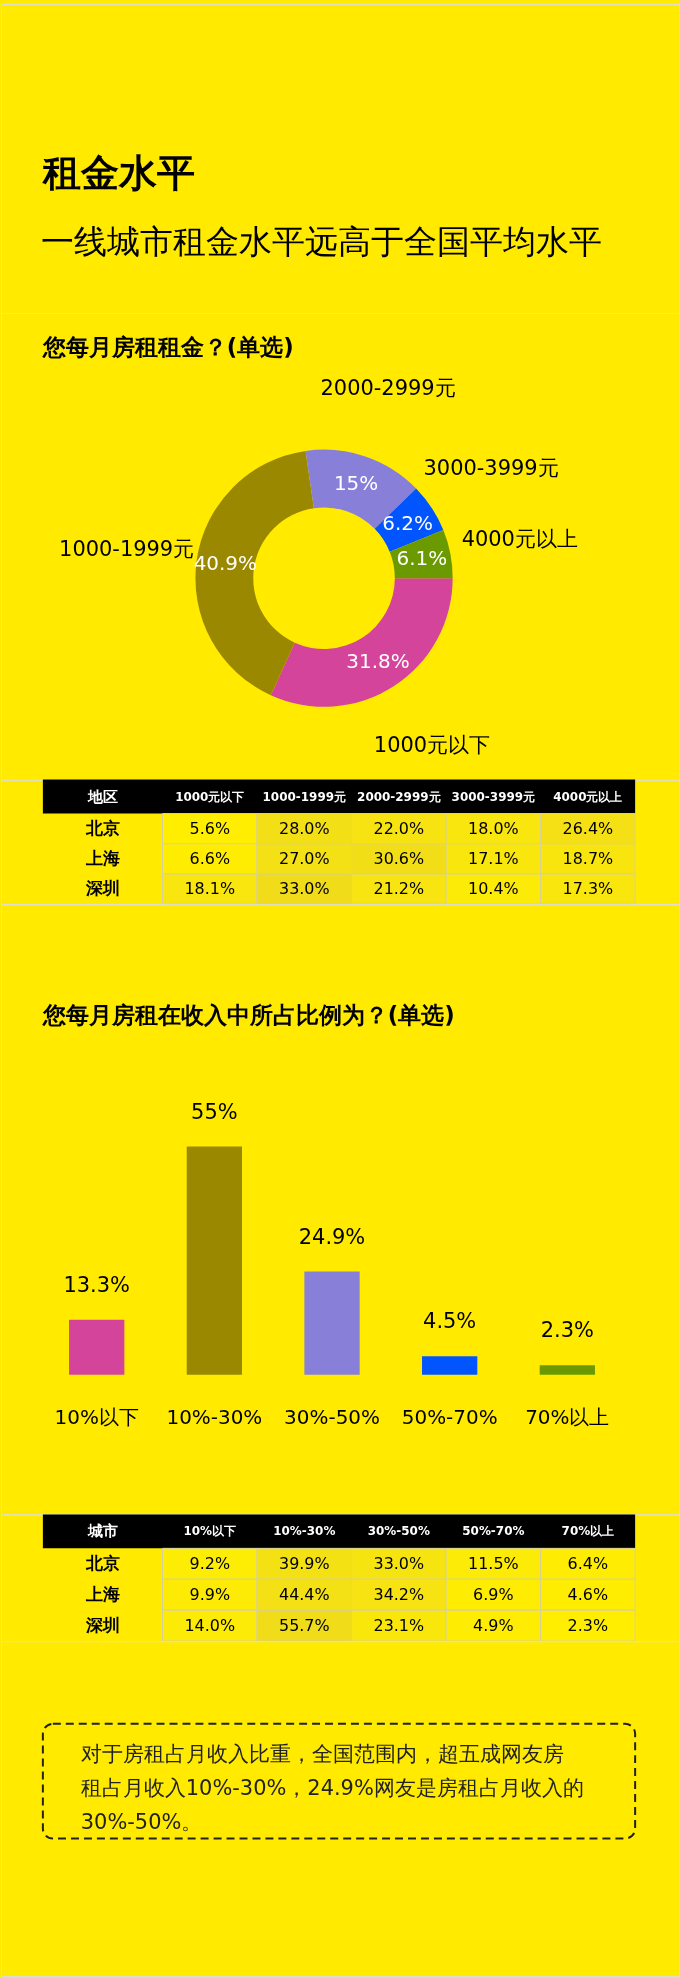 The height and width of the screenshot is (1978, 680). Describe the element at coordinates (210, 858) in the screenshot. I see `data-label: 6.6%` at that location.